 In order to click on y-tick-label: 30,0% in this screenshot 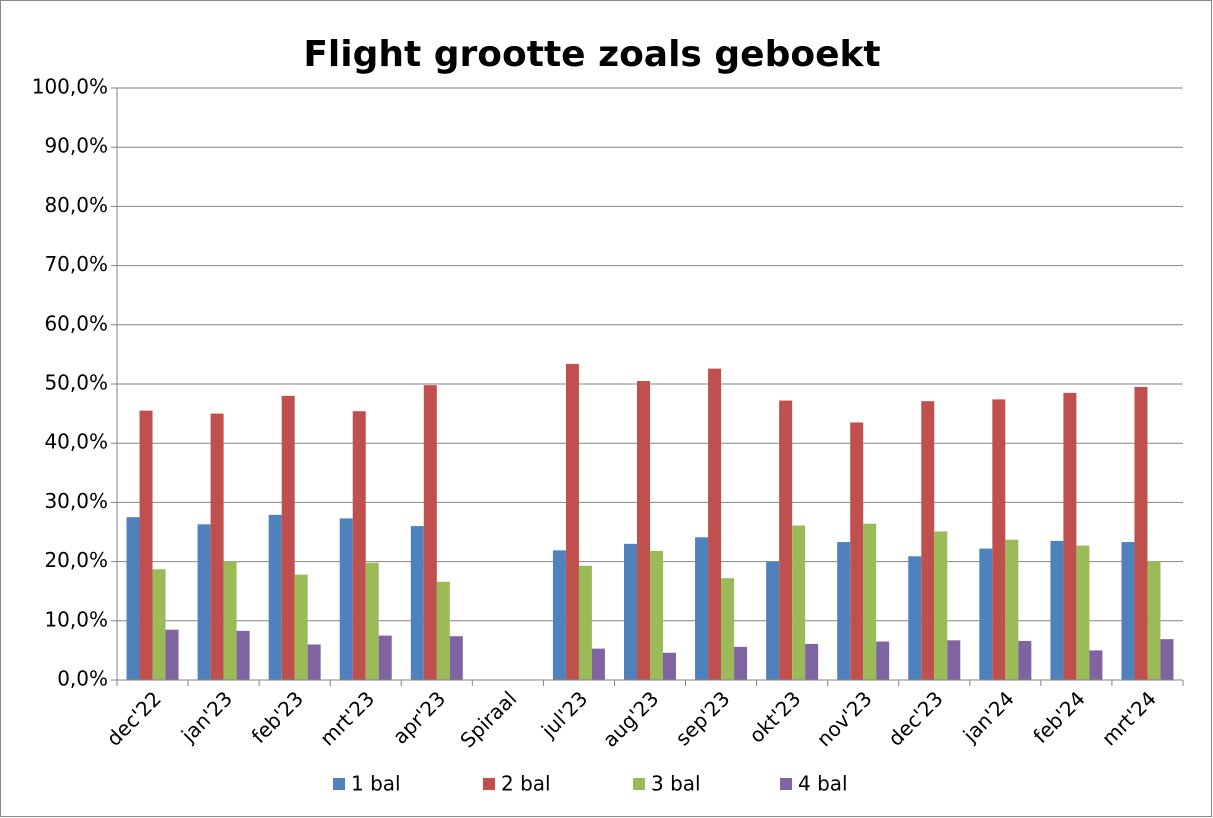, I will do `click(76, 501)`.